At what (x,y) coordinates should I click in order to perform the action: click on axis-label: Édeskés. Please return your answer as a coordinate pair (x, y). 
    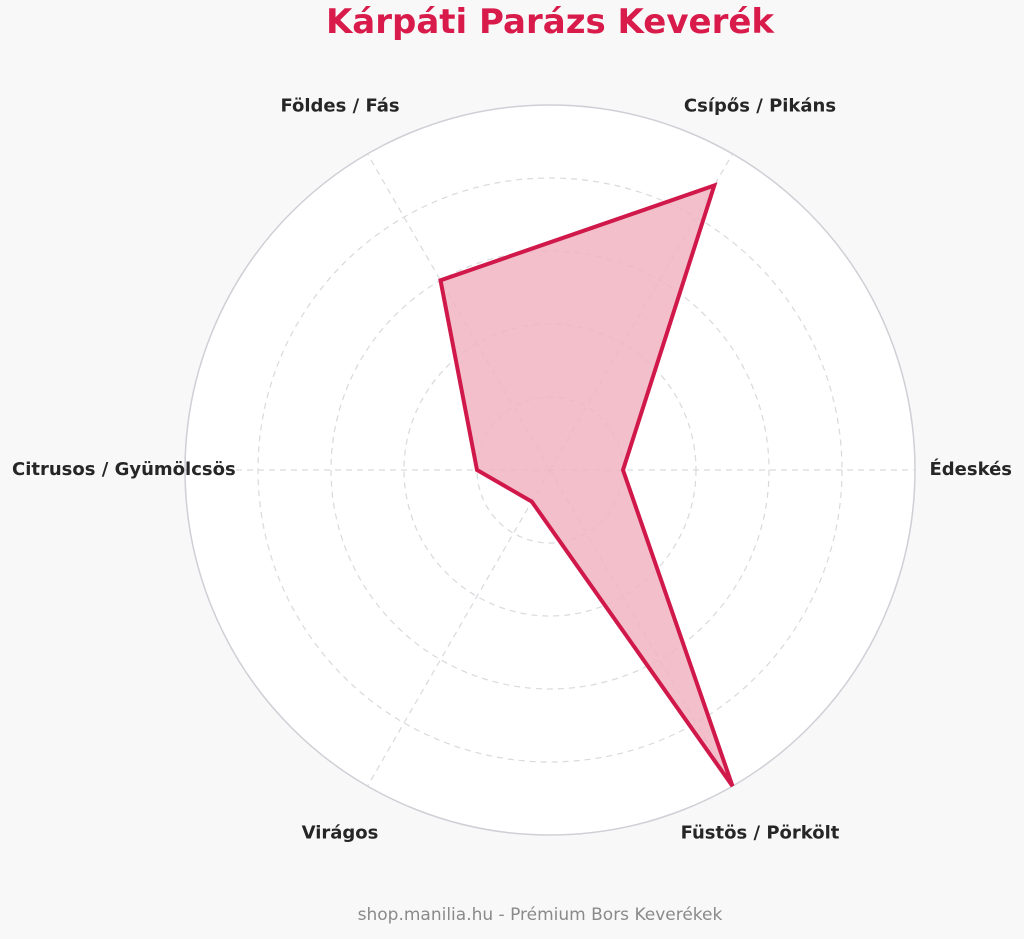
    Looking at the image, I should click on (970, 469).